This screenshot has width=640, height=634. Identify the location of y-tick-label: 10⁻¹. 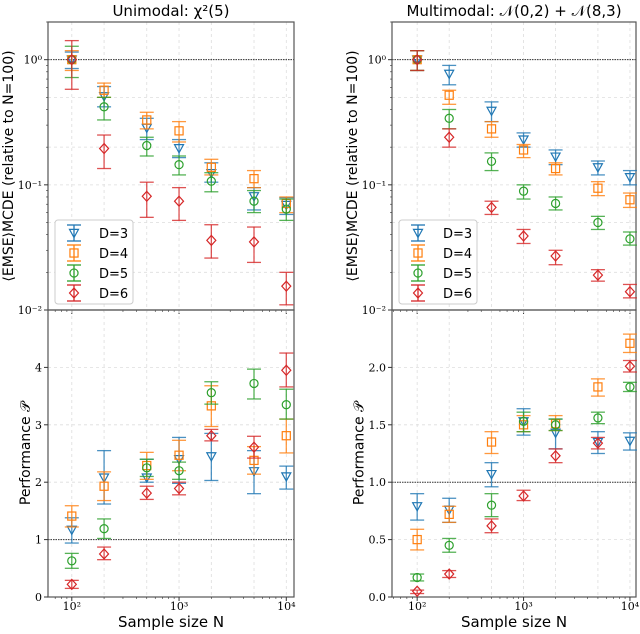
(374, 185).